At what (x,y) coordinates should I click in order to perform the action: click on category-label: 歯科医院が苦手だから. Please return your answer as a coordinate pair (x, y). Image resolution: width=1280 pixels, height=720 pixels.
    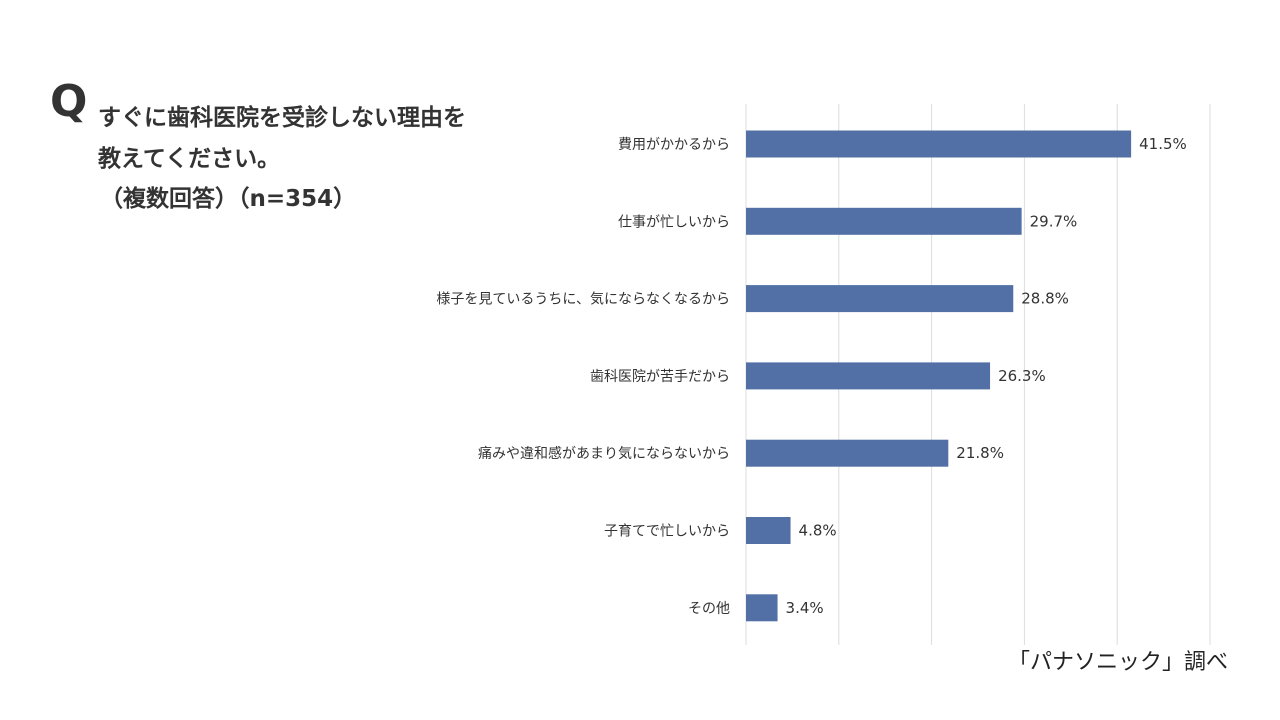
    Looking at the image, I should click on (660, 377).